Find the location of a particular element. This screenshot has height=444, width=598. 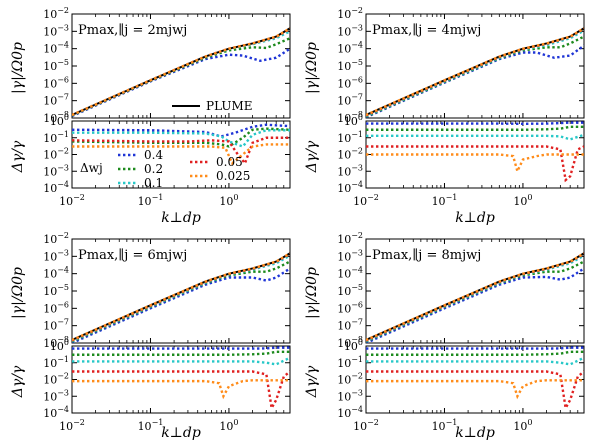

legend: PLUME Δwj 0.40.20.1 0.050.025 is located at coordinates (166, 144).